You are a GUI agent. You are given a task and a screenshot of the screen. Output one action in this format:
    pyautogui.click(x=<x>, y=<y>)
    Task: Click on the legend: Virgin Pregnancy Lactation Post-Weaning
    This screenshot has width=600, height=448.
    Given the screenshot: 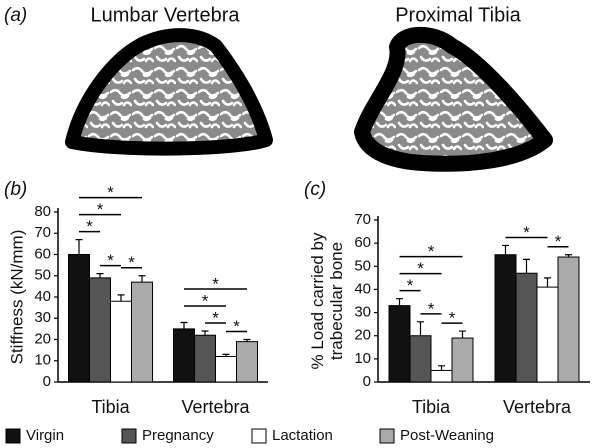 What is the action you would take?
    pyautogui.click(x=249, y=435)
    